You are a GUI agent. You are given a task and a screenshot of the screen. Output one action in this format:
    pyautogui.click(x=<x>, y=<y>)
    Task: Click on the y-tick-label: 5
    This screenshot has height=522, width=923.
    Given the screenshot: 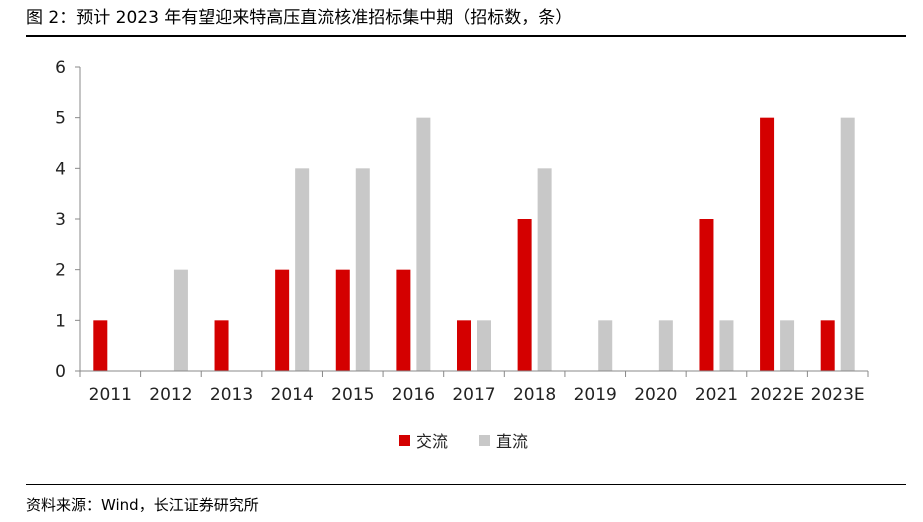 What is the action you would take?
    pyautogui.click(x=60, y=119)
    